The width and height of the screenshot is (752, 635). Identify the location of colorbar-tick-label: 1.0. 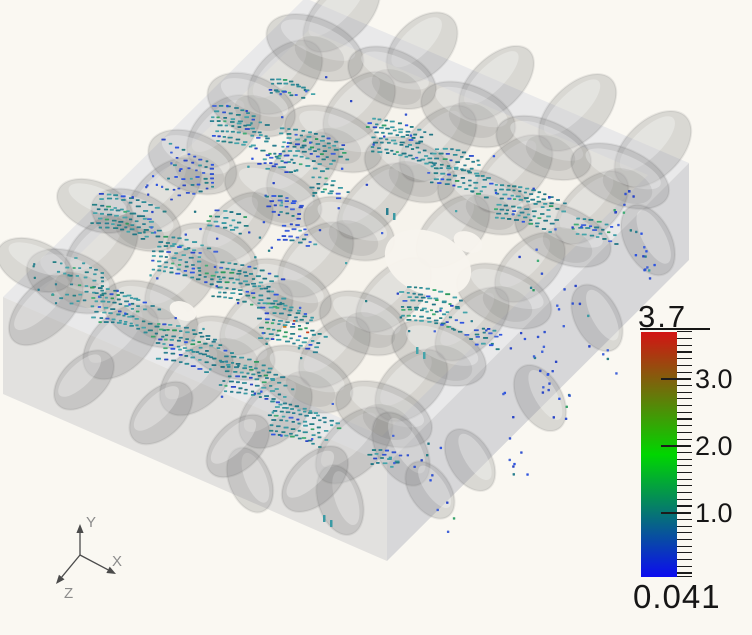
(714, 512).